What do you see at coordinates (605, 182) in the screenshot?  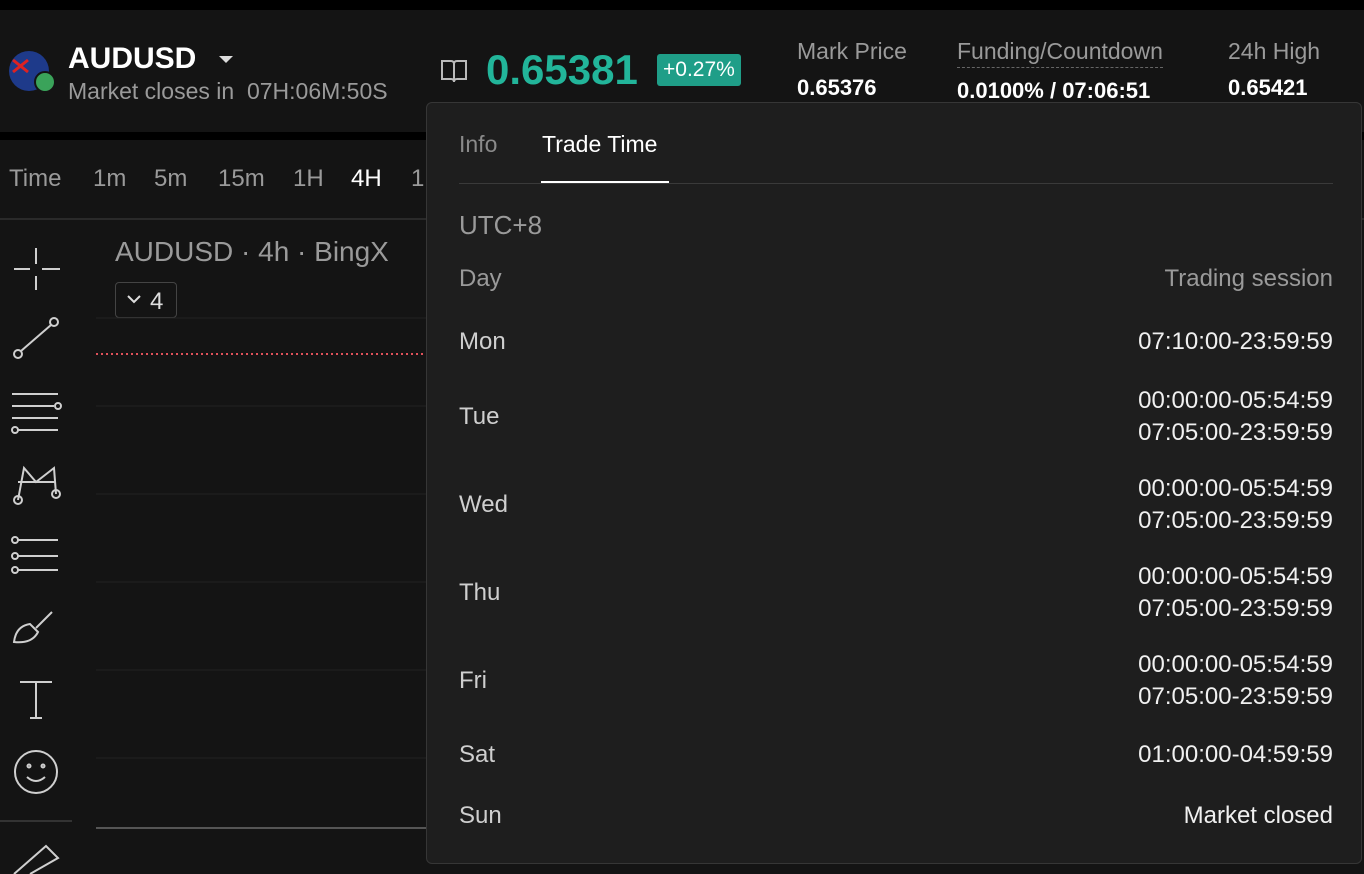 I see `active-tab-indicator` at bounding box center [605, 182].